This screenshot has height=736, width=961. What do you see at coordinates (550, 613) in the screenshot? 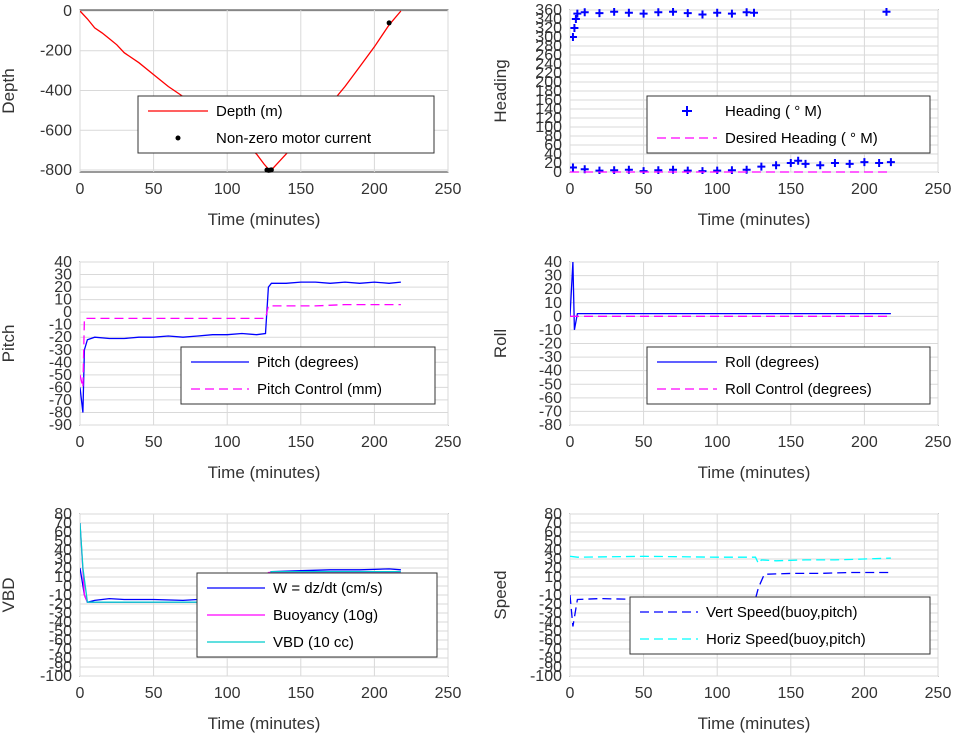
I see `y-tick-label: -30` at bounding box center [550, 613].